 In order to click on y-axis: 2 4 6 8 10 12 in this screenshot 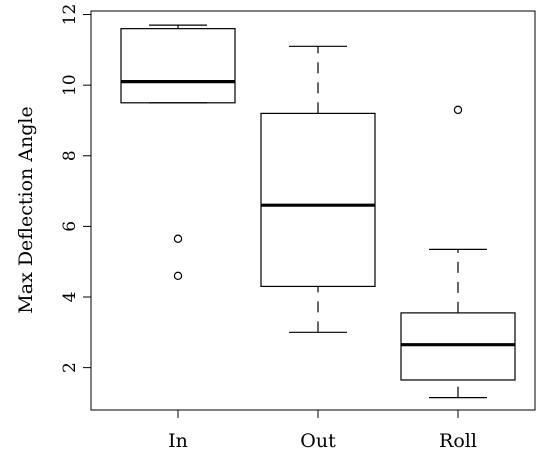, I will do `click(75, 188)`.